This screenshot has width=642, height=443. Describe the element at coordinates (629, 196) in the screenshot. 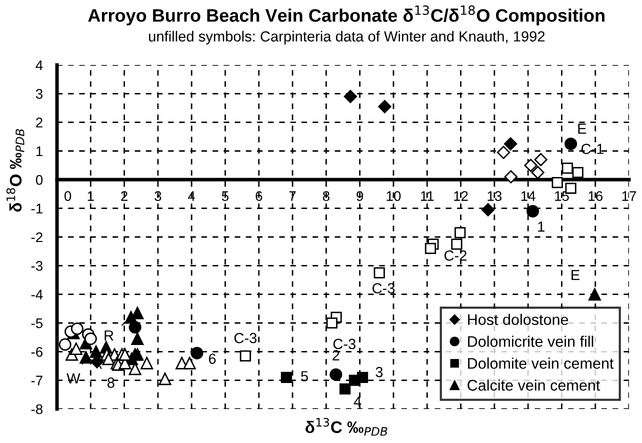

I see `x-tick-label: 17` at that location.